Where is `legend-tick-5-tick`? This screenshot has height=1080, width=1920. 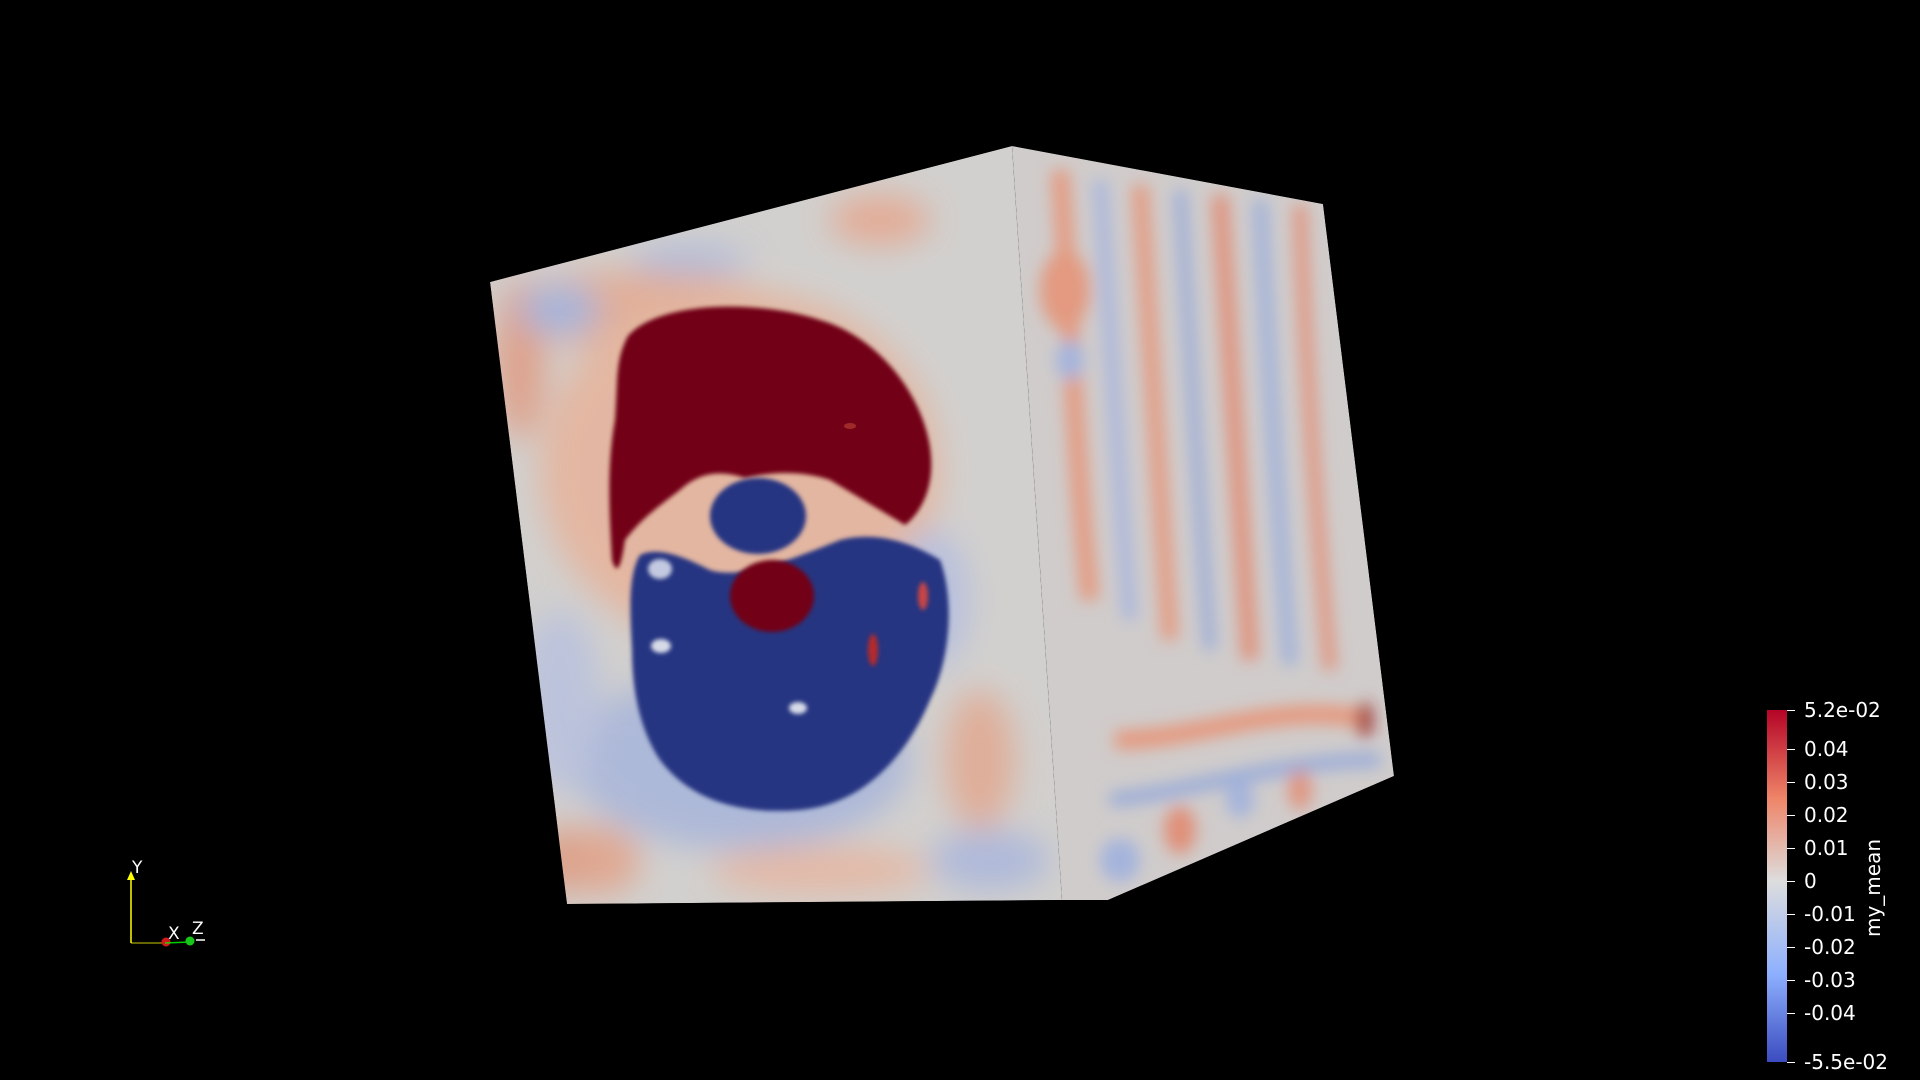
legend-tick-5-tick is located at coordinates (1791, 914).